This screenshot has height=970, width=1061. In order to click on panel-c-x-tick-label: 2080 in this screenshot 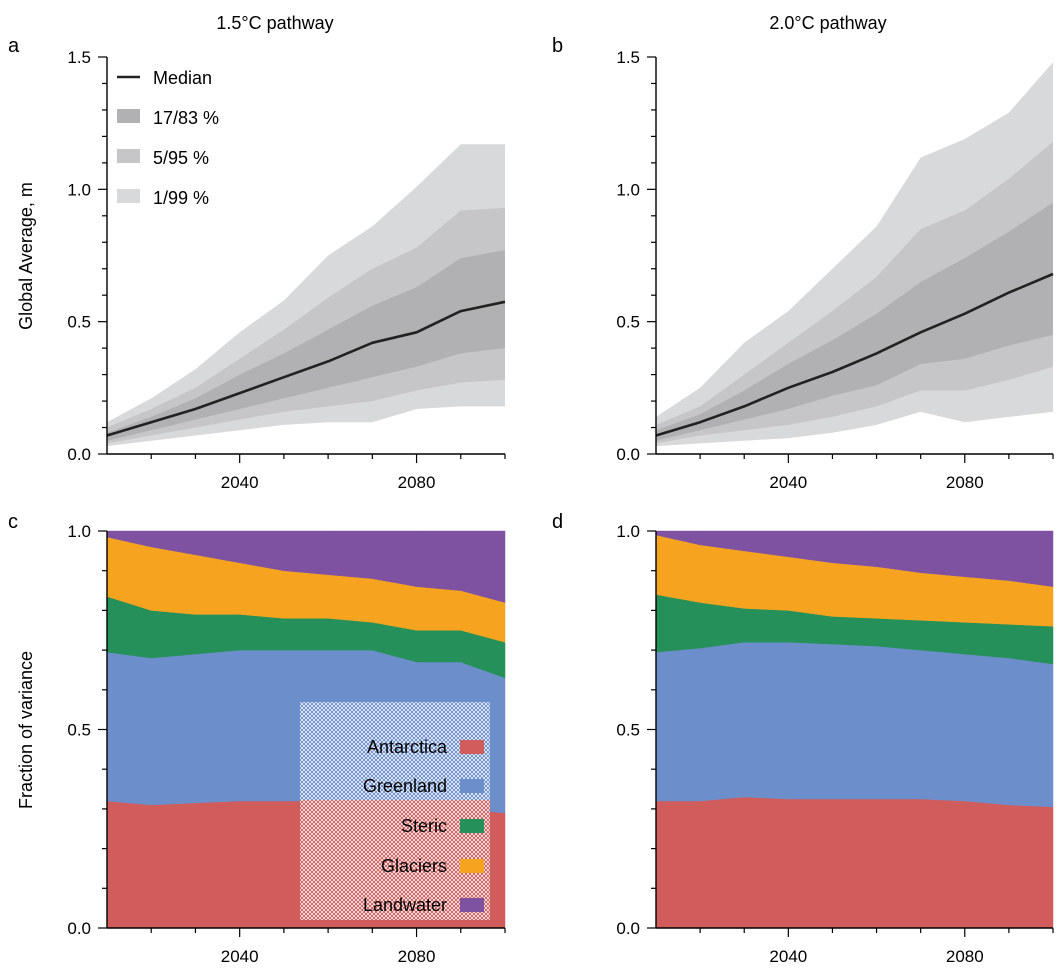, I will do `click(417, 956)`.